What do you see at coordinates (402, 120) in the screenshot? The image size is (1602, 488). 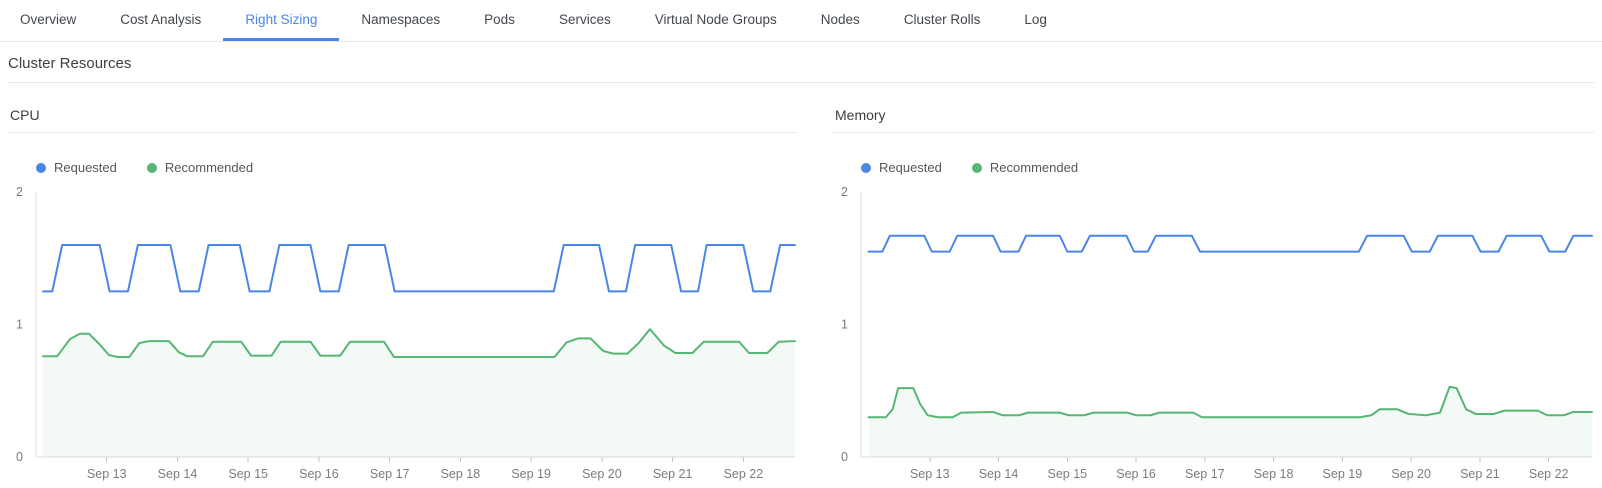 I see `cpu-chart-title: CPU` at bounding box center [402, 120].